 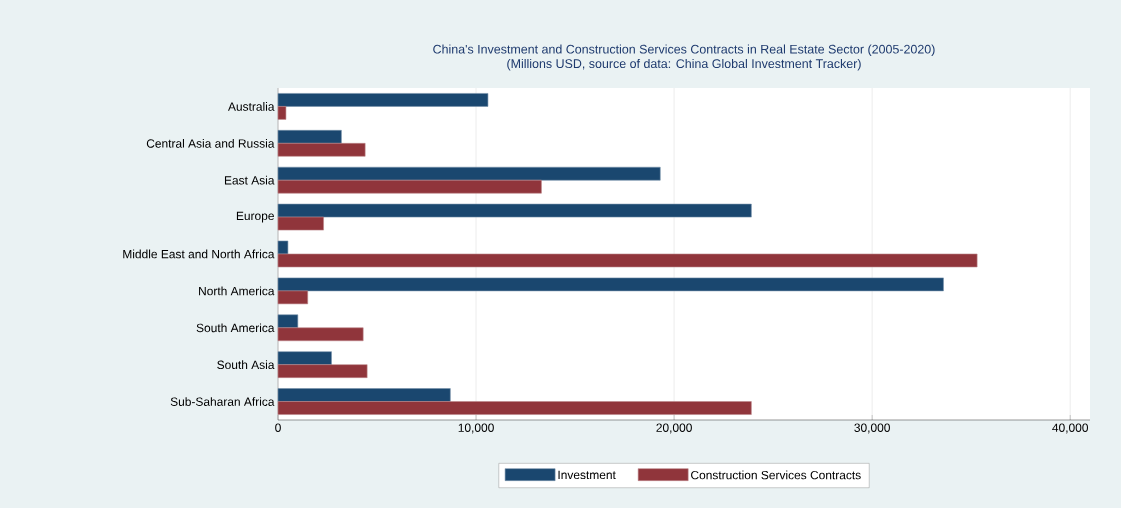 What do you see at coordinates (237, 291) in the screenshot?
I see `y-tick-label: North America` at bounding box center [237, 291].